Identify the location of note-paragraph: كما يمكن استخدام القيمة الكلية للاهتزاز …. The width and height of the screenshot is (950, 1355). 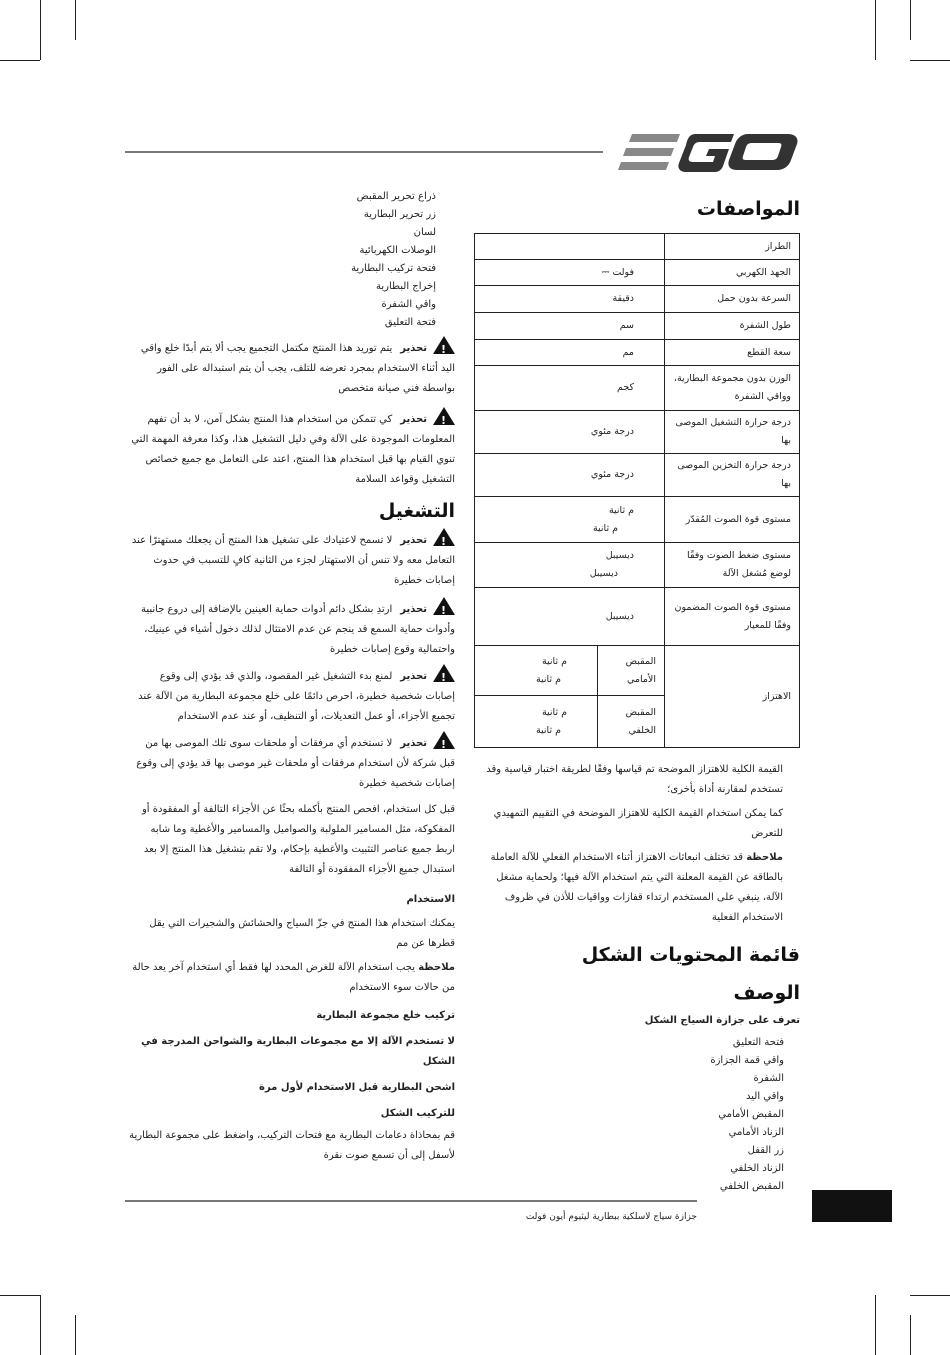
(638, 823).